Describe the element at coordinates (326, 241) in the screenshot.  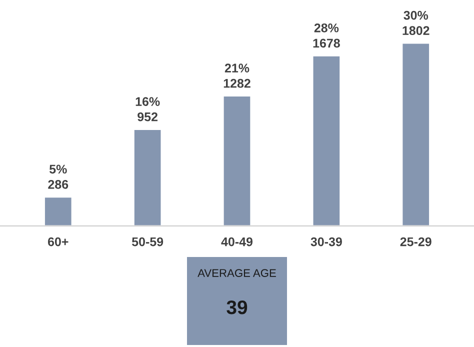
I see `x-tick-label: 30-39` at that location.